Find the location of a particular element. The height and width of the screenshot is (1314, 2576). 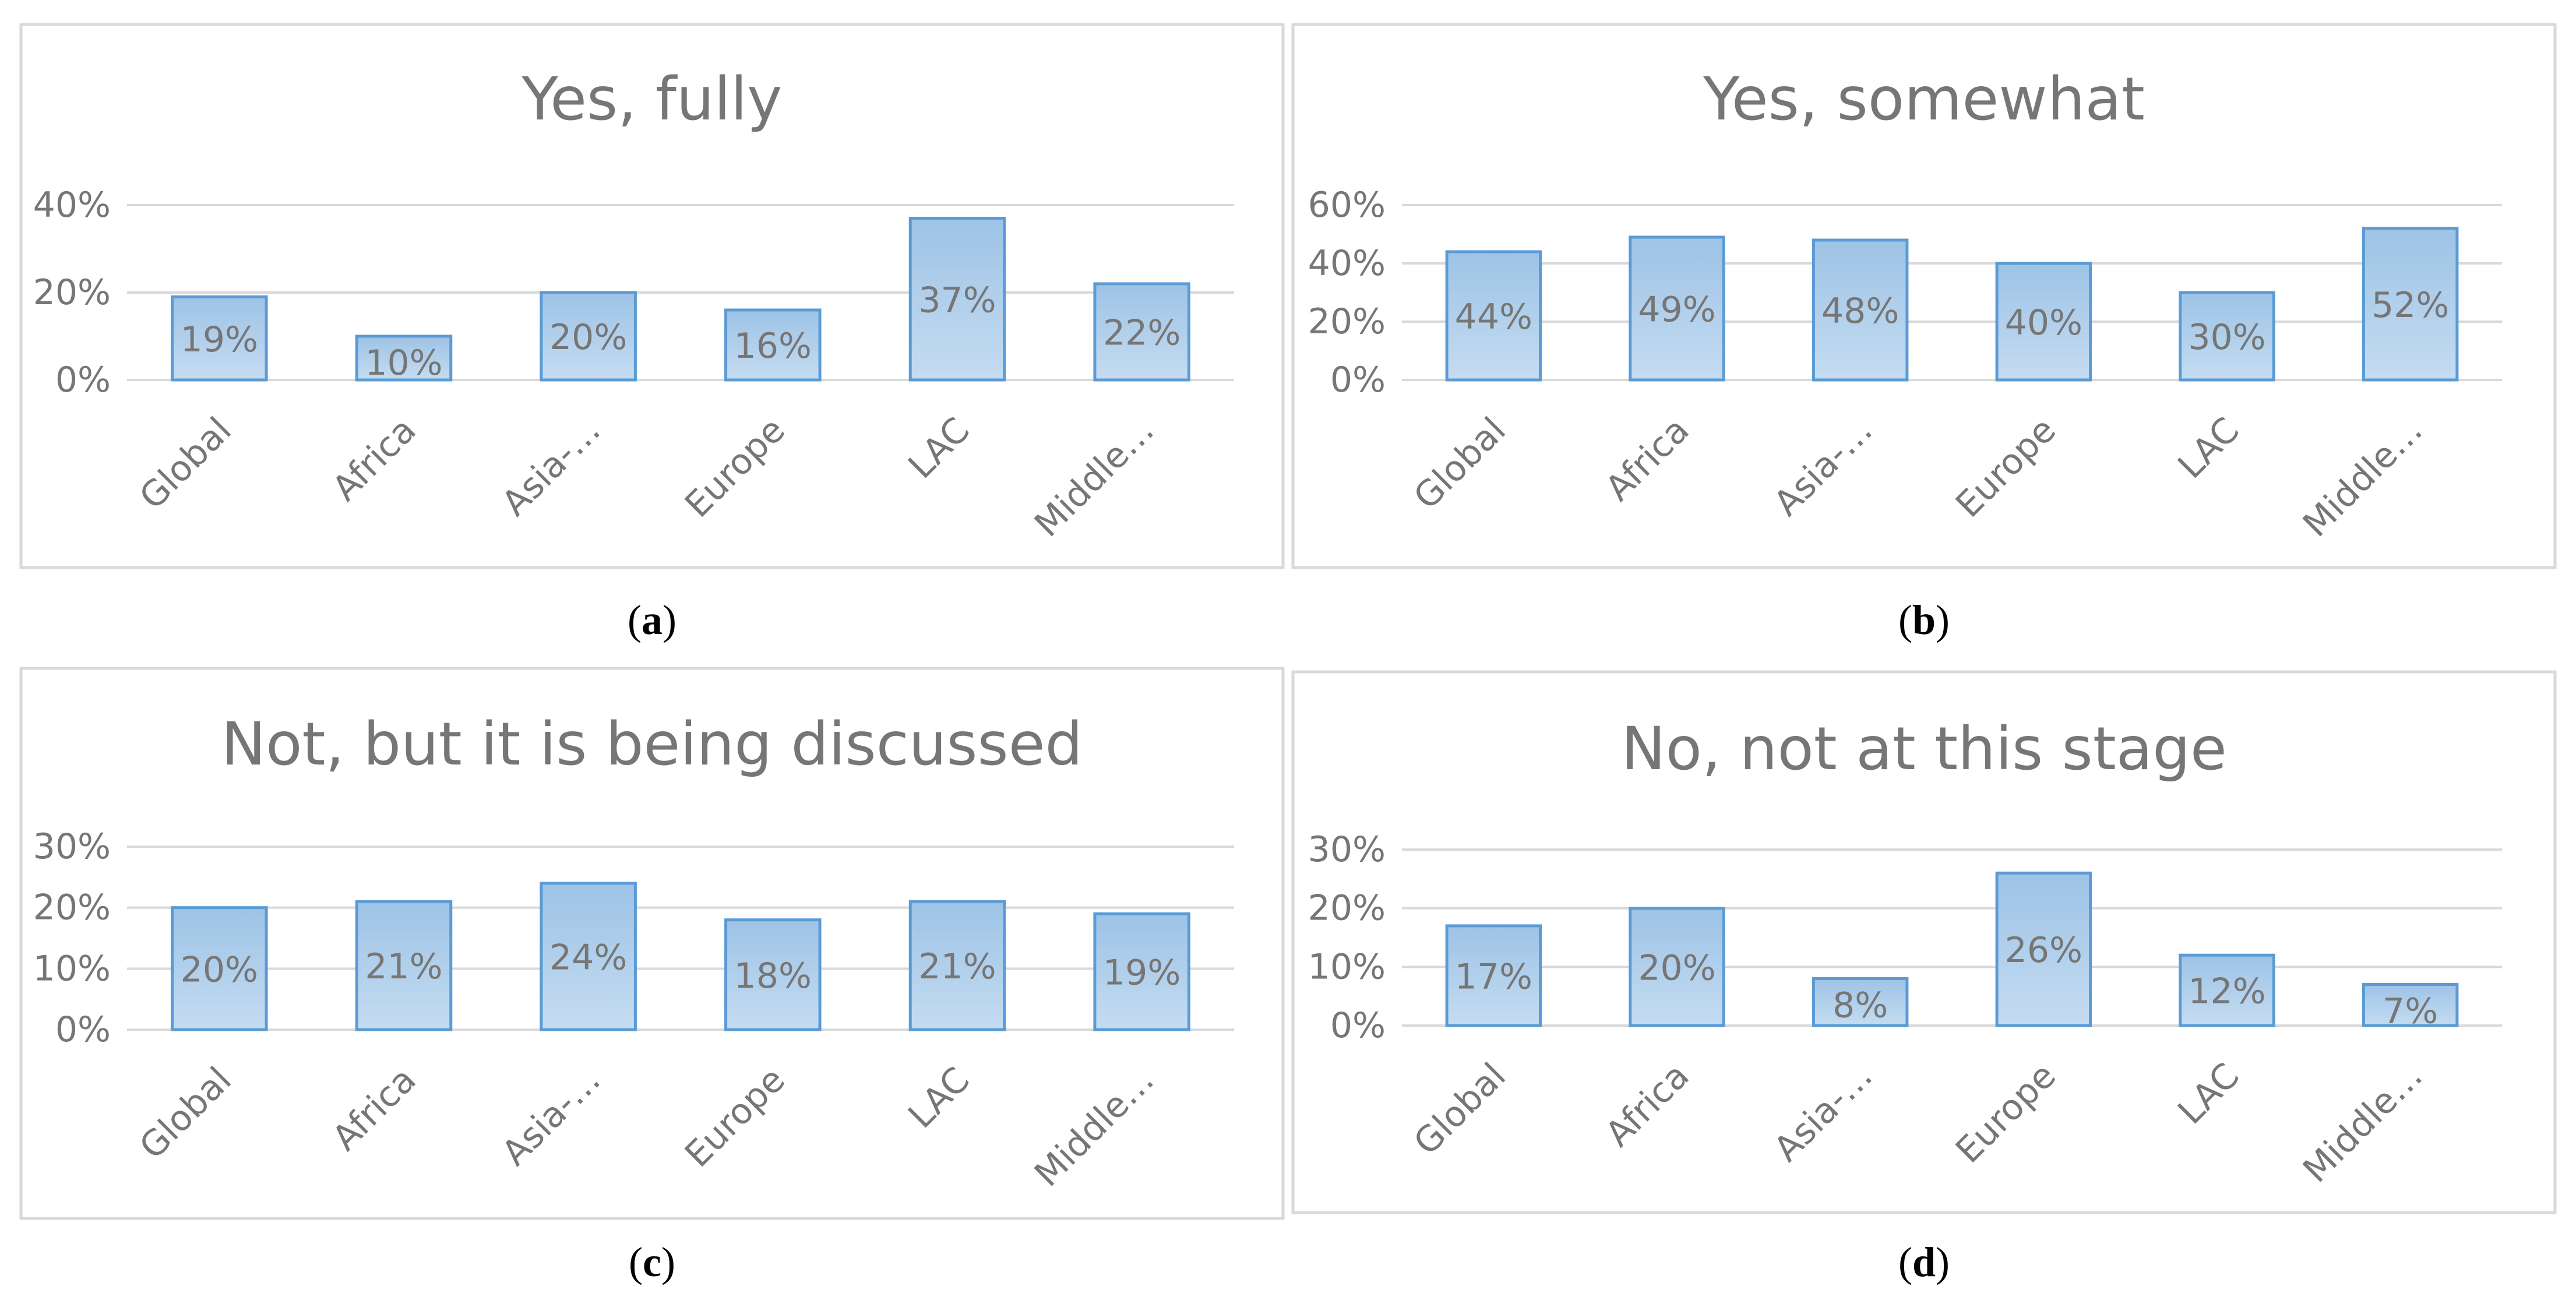

panel-caption: (d) is located at coordinates (1924, 1262).